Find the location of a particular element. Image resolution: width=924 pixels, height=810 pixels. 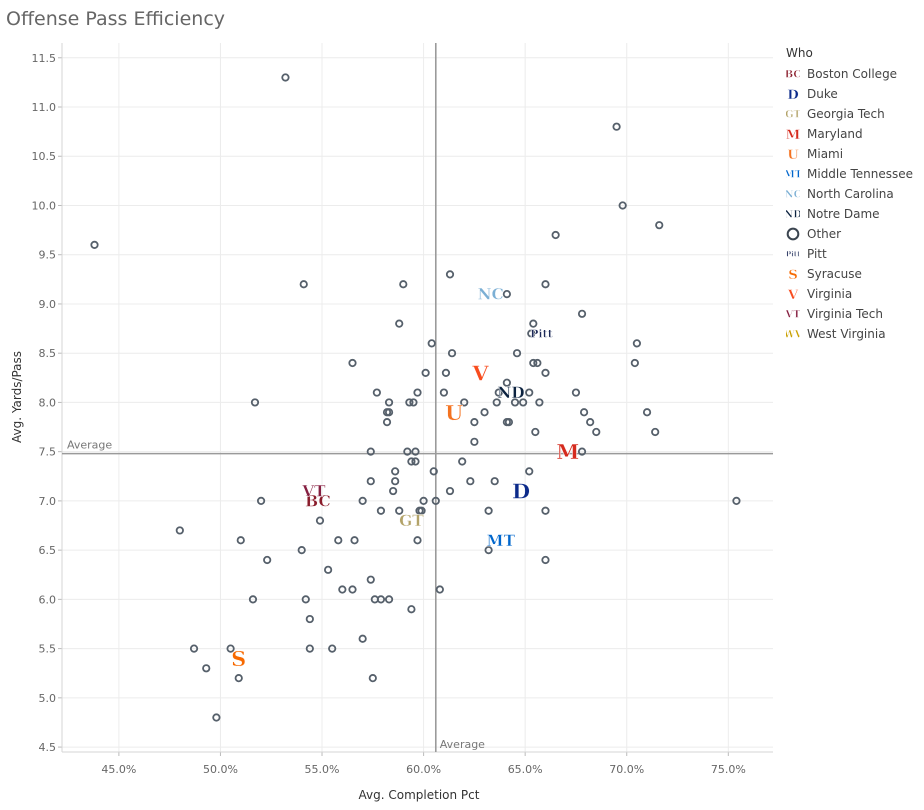

legend-label: Maryland is located at coordinates (835, 134).